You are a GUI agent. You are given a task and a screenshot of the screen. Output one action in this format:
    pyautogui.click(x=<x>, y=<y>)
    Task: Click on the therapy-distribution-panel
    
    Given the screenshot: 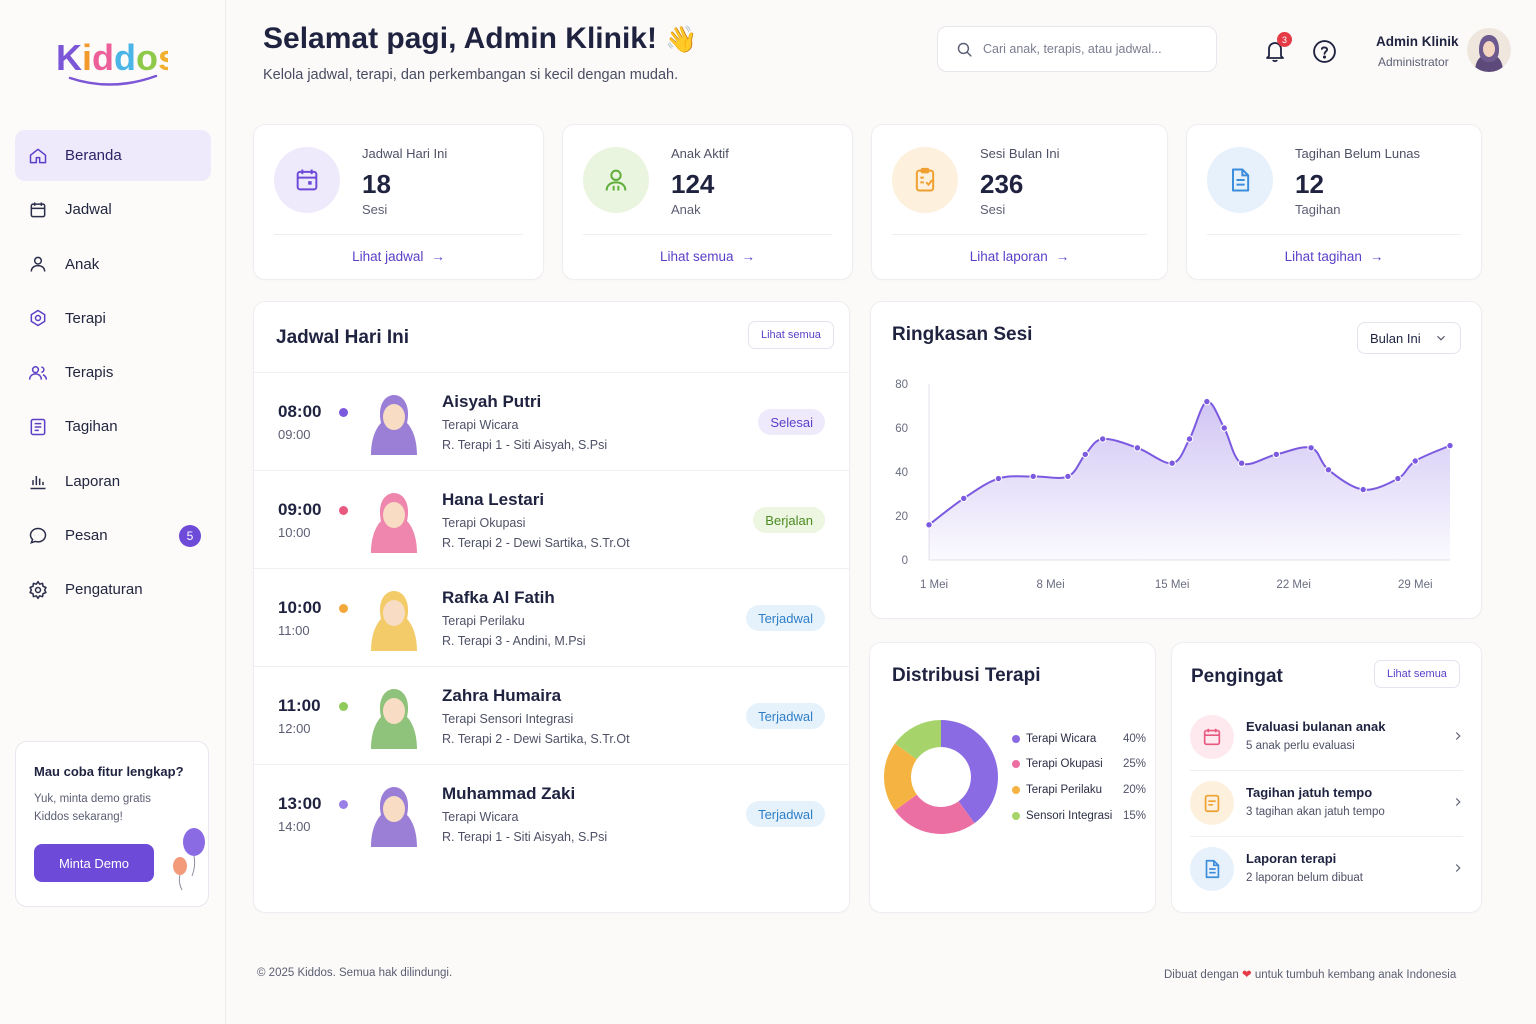 What is the action you would take?
    pyautogui.click(x=1012, y=777)
    